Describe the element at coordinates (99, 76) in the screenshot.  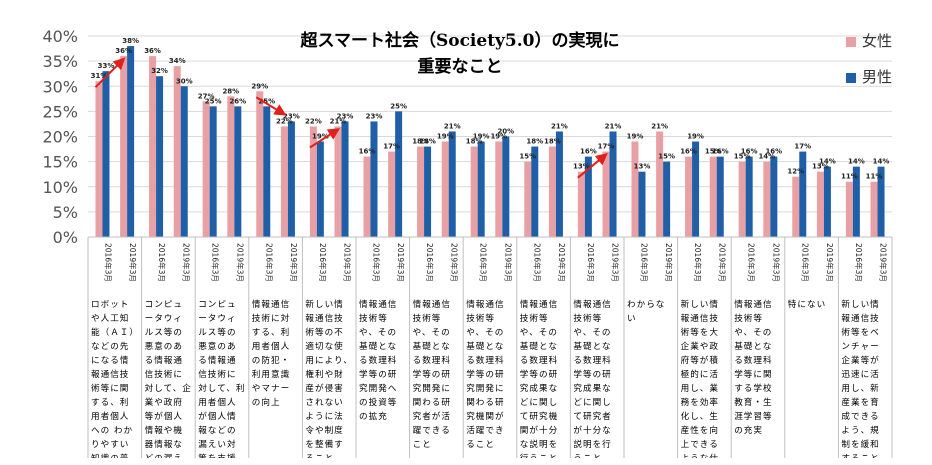
I see `data-label: 31%` at that location.